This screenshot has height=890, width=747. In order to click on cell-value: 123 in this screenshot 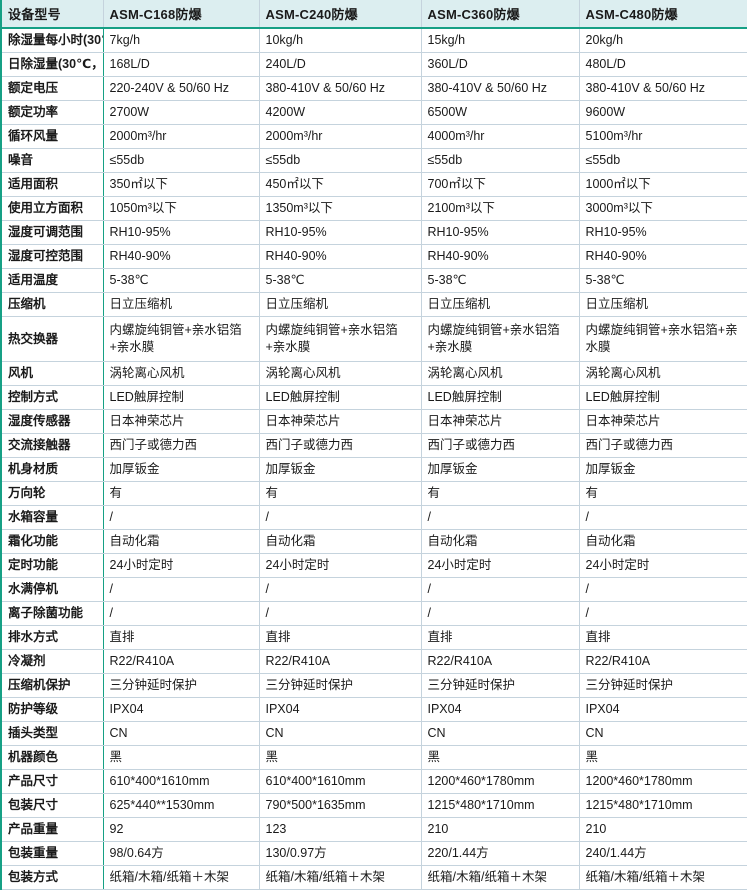, I will do `click(340, 829)`.